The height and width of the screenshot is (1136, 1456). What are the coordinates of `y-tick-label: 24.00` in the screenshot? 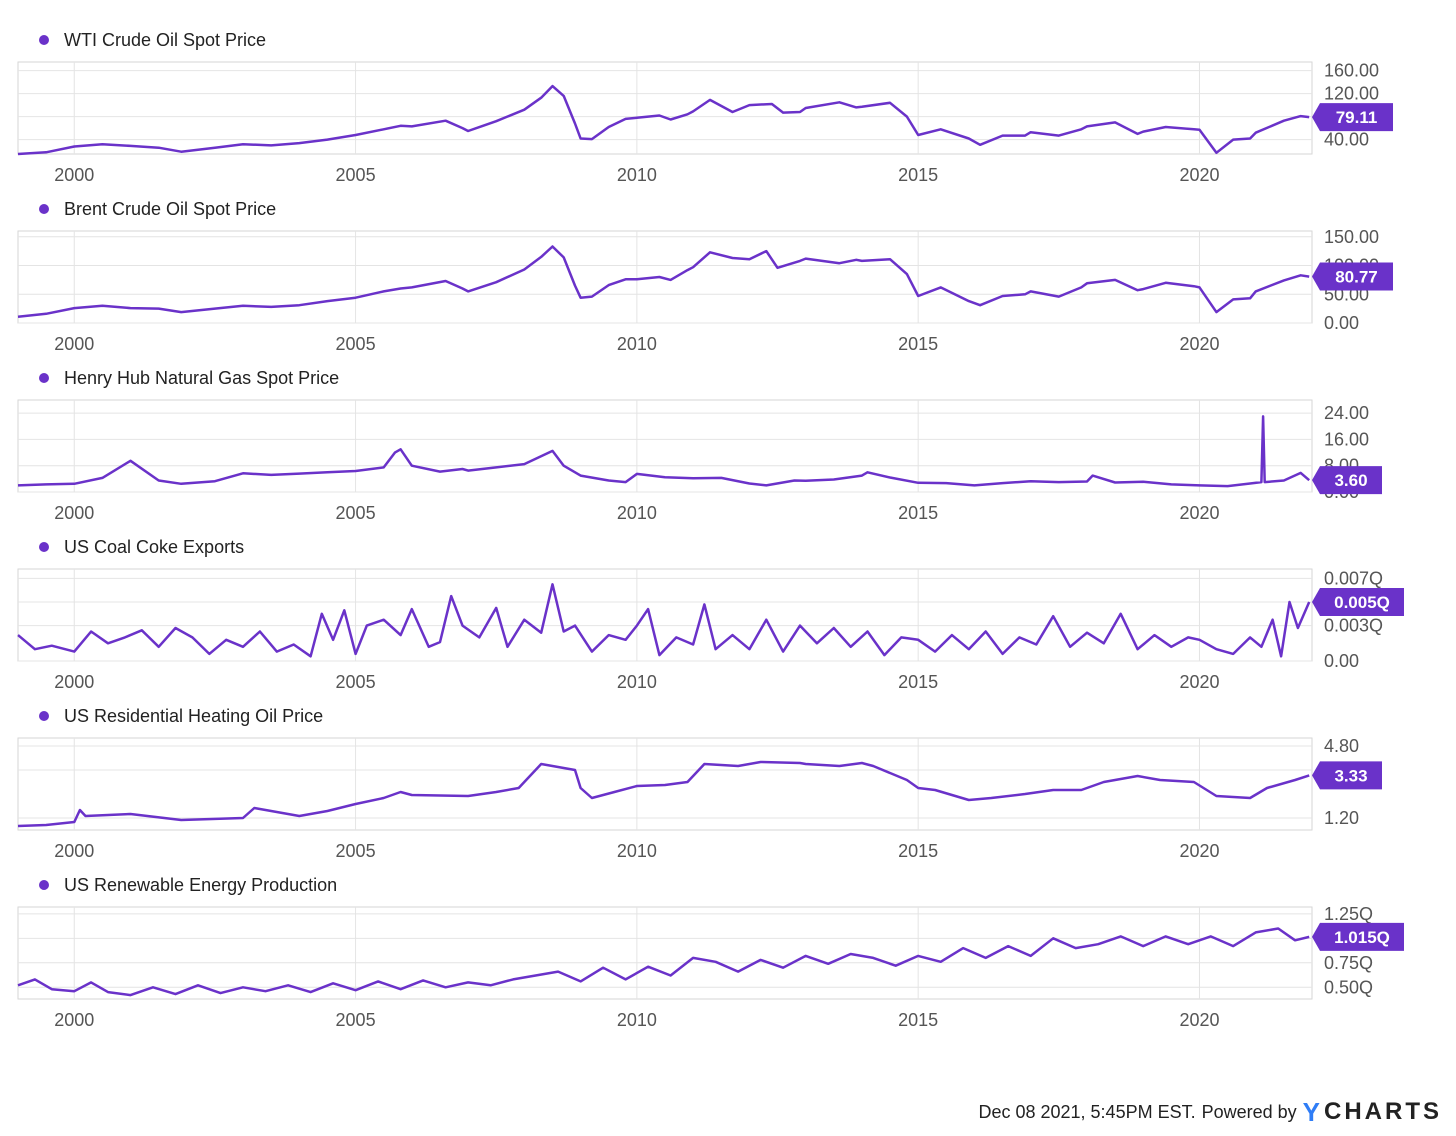 It's located at (1346, 413).